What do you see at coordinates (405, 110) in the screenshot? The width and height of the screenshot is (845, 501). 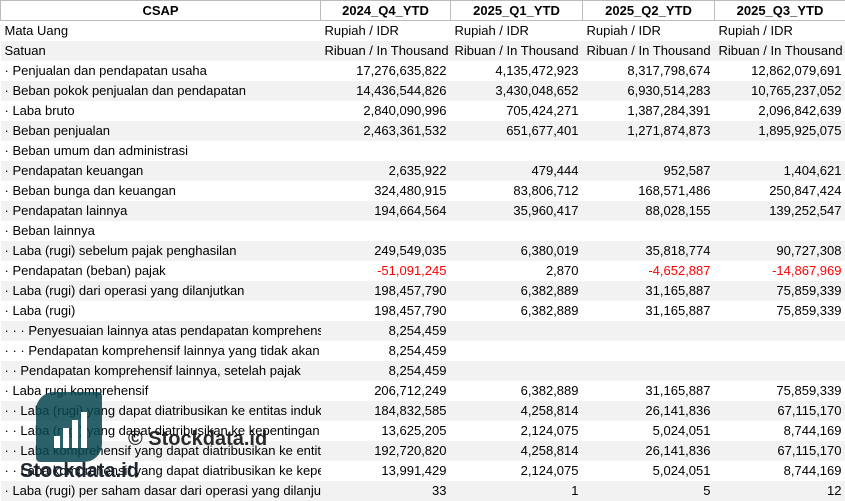 I see `cell: 2,840,090,996` at bounding box center [405, 110].